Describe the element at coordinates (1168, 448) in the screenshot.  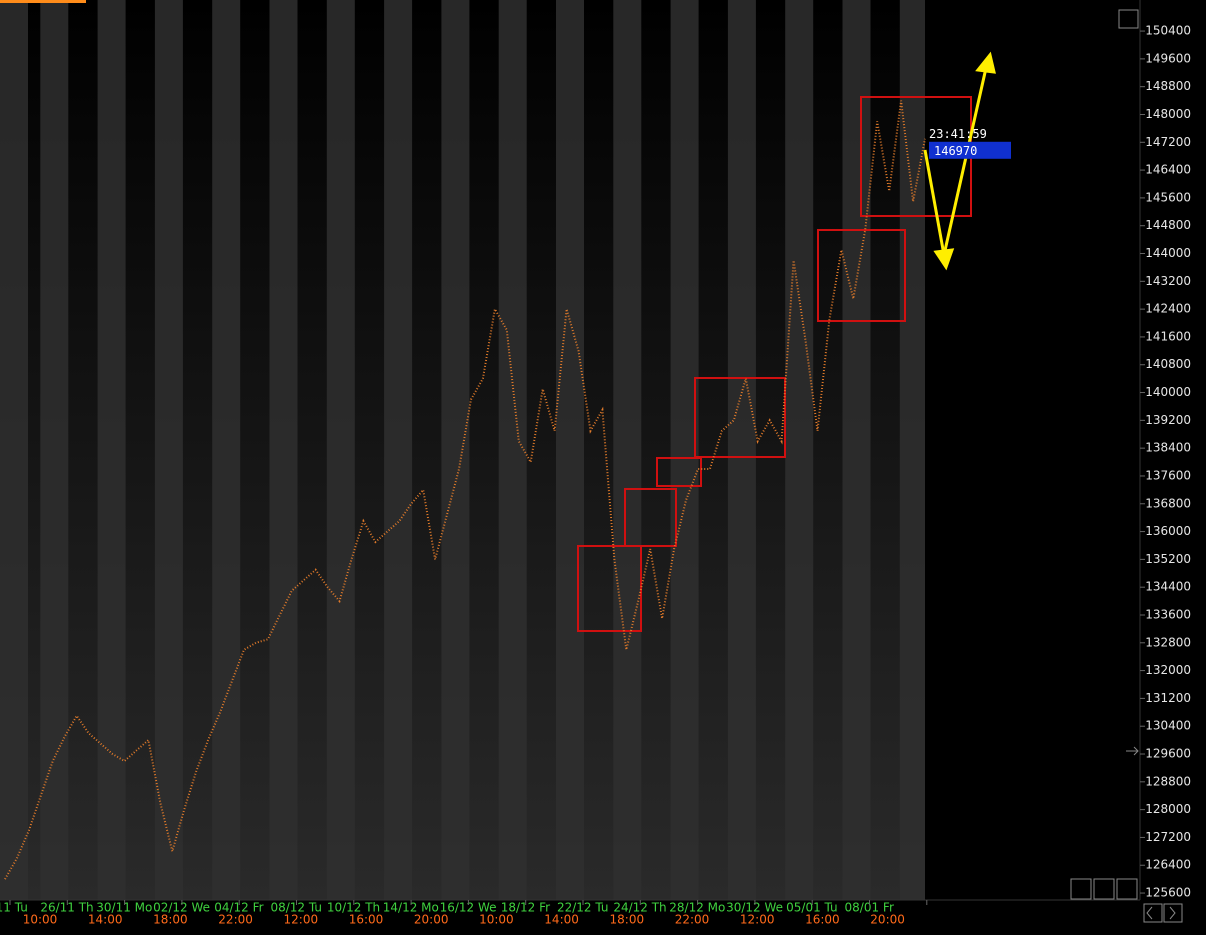
I see `y-tick-label: 138400` at that location.